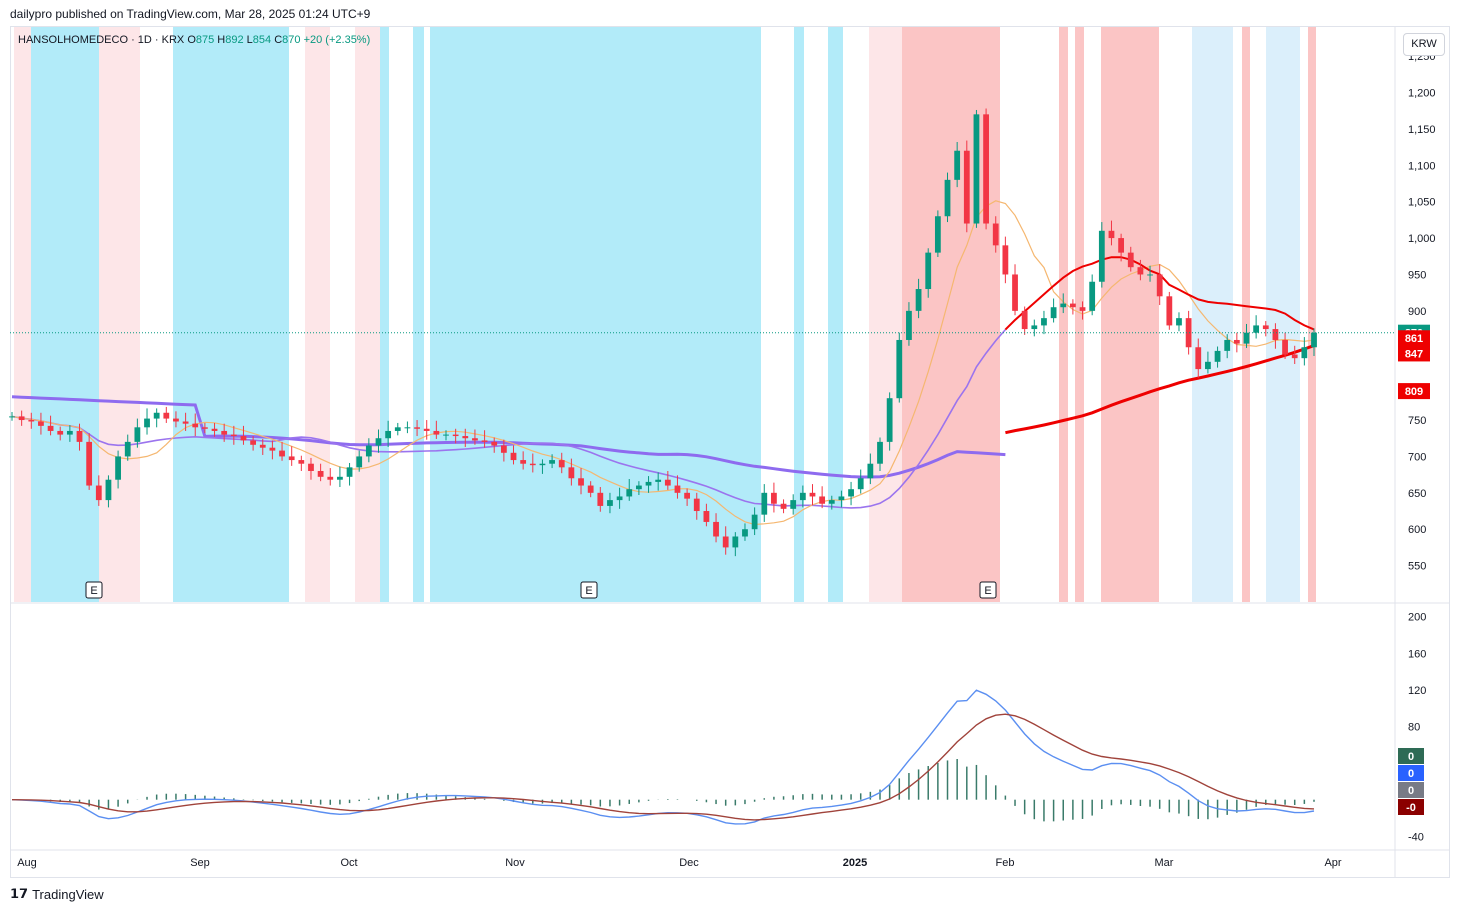 Image resolution: width=1460 pixels, height=912 pixels. I want to click on ma-tag: 809, so click(1414, 392).